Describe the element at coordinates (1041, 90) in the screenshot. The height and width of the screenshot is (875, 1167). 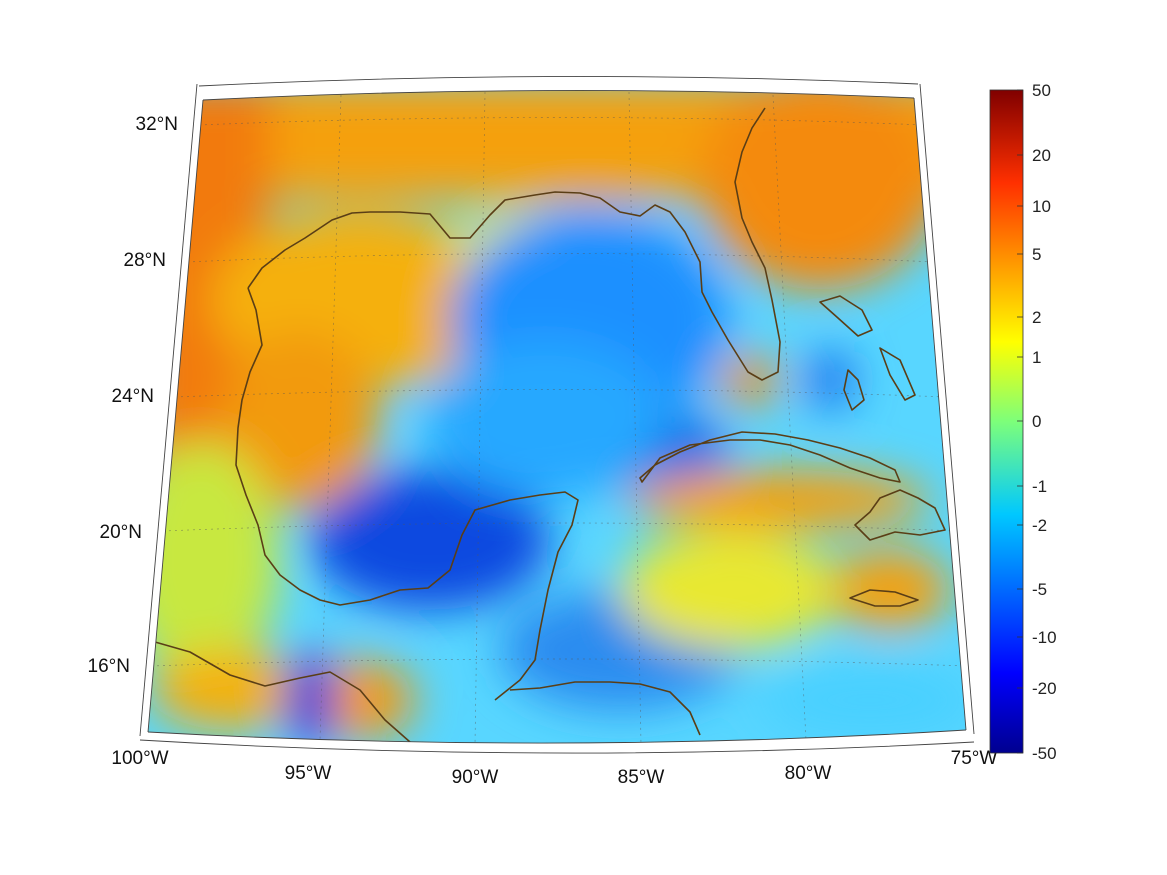
I see `colorbar-tick-label: 50` at that location.